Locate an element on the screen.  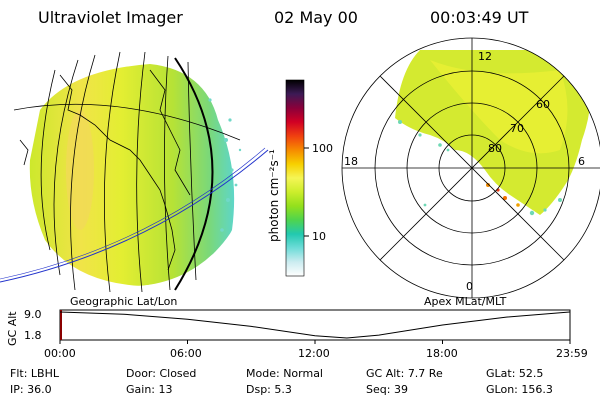
altitude-xtick-0000: 00:00 is located at coordinates (60, 353).